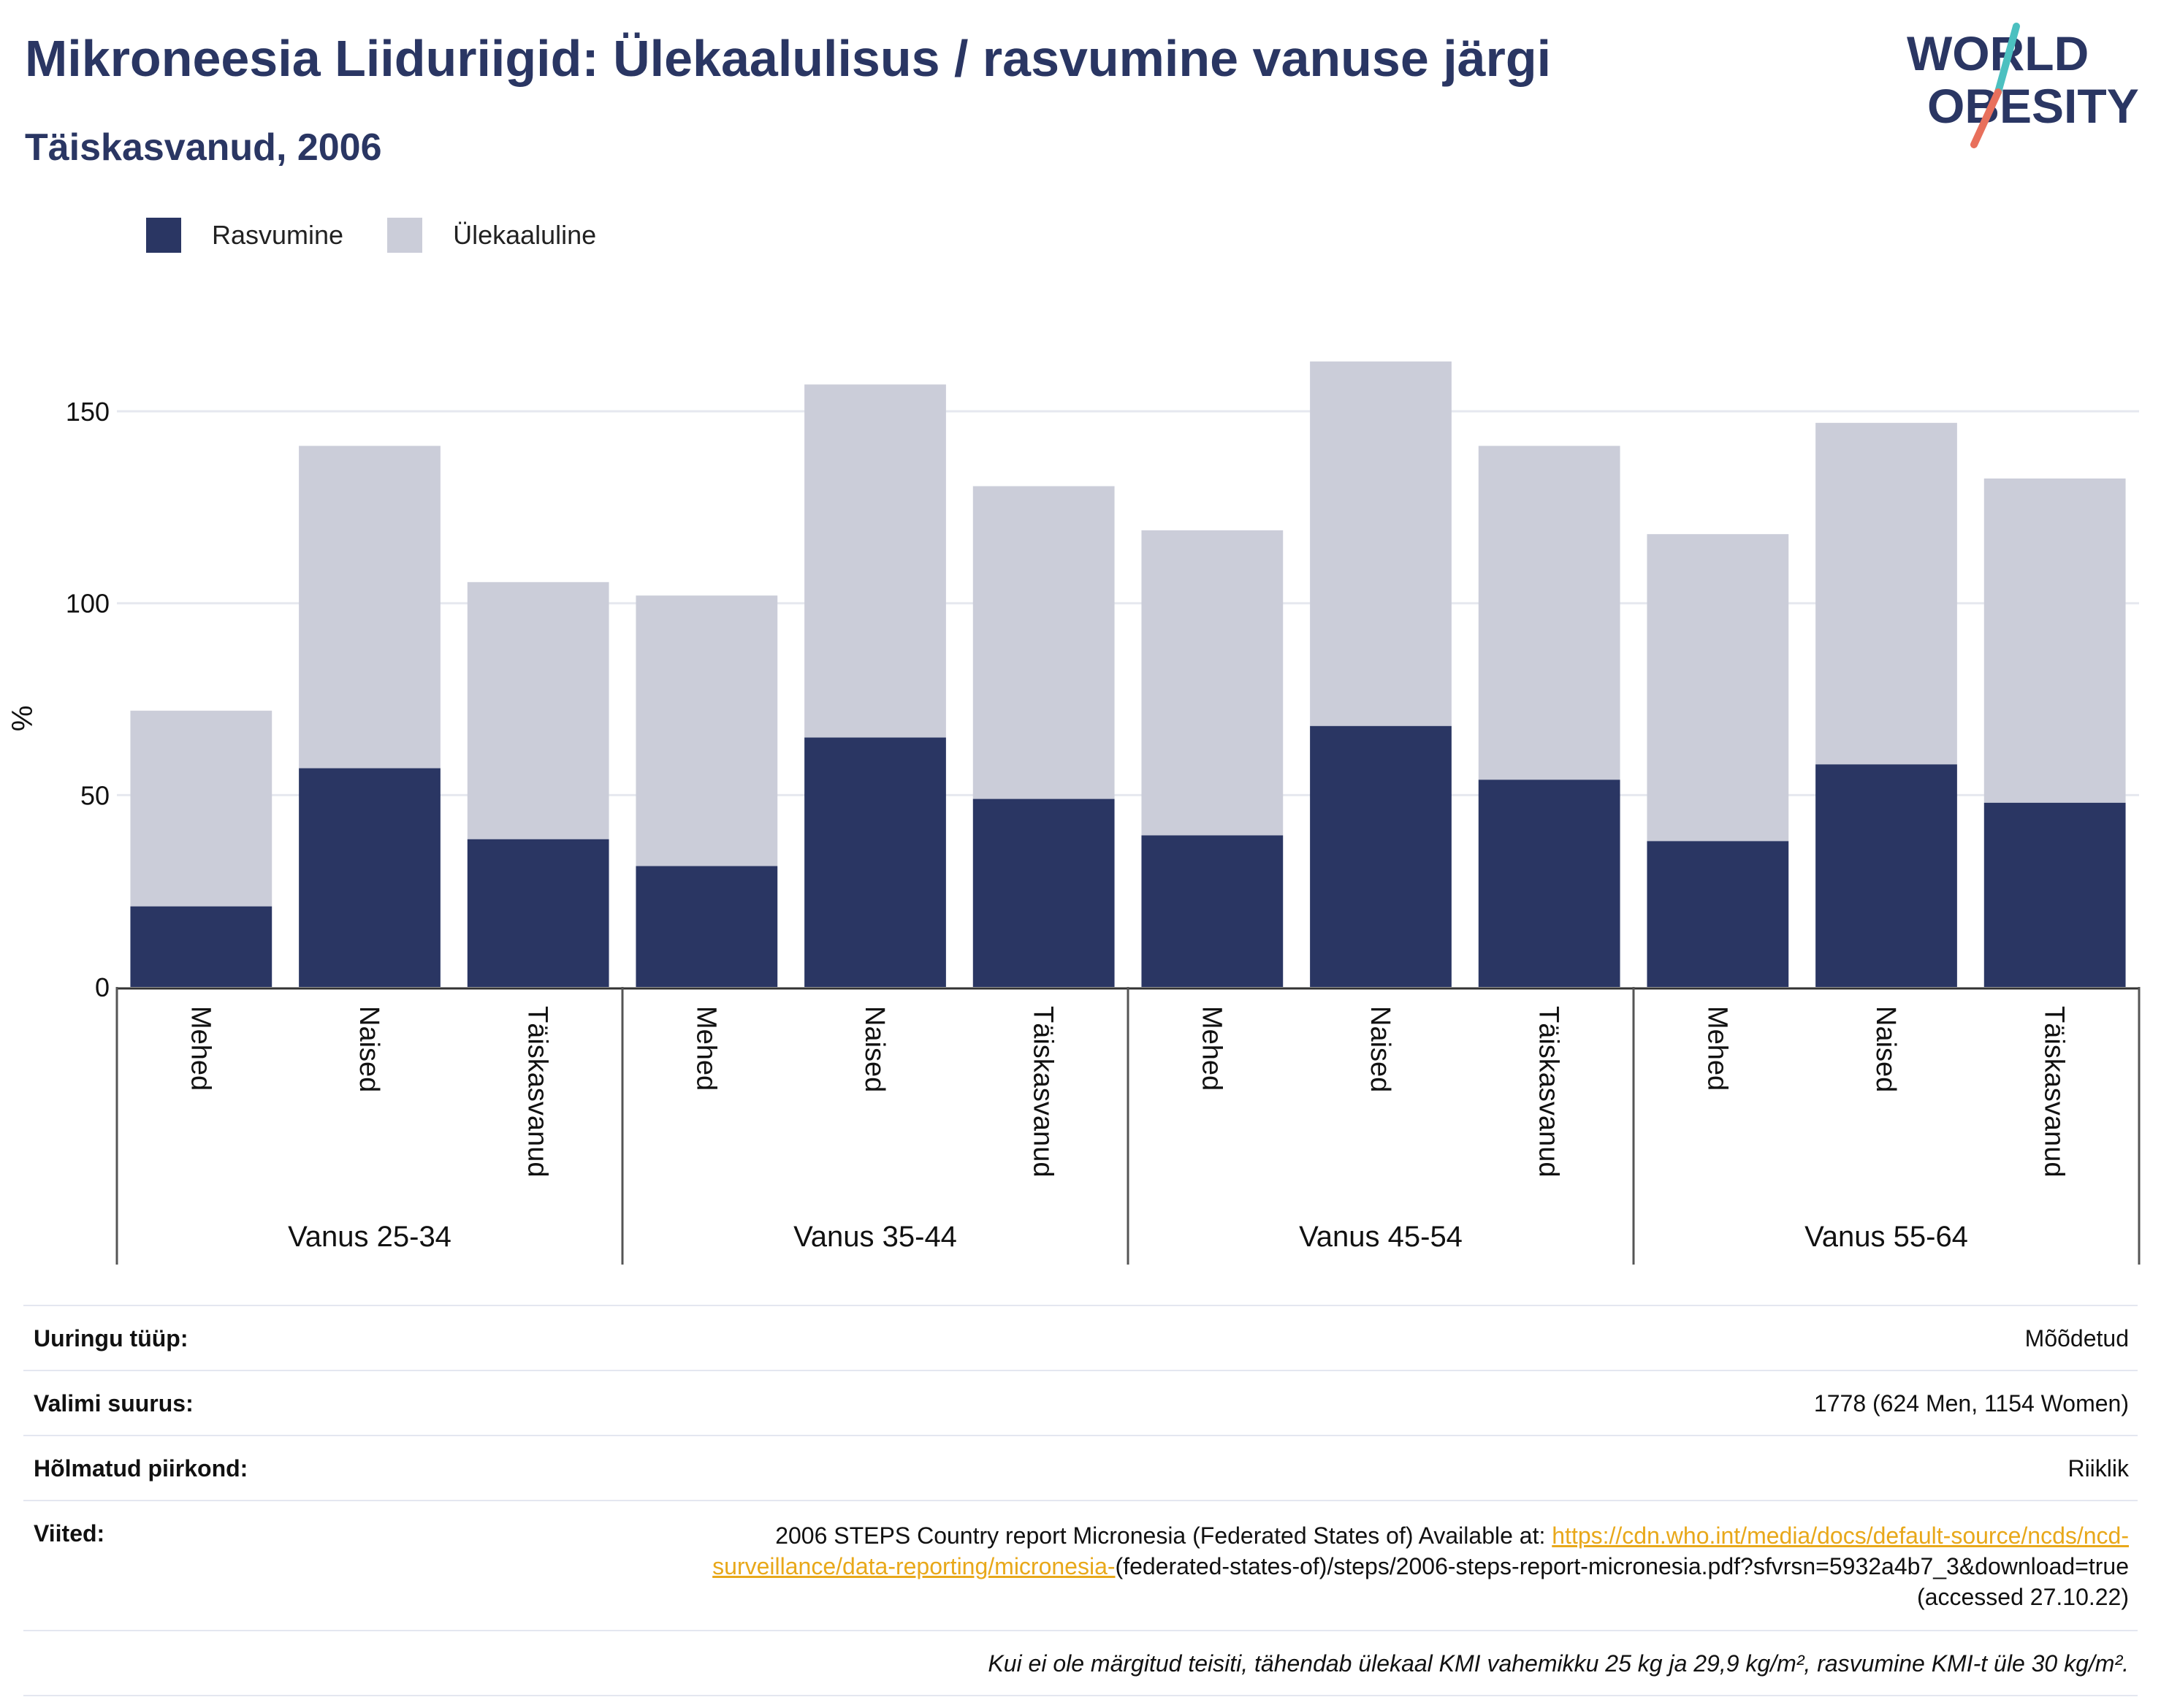  What do you see at coordinates (525, 235) in the screenshot?
I see `legend-label-overweight: Ülekaaluline` at bounding box center [525, 235].